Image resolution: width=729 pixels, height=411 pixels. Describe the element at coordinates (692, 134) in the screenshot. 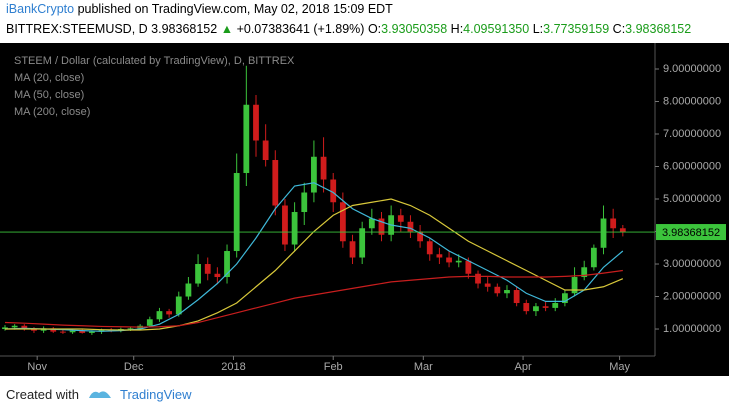

I see `y-tick-label: 7.00000000` at that location.